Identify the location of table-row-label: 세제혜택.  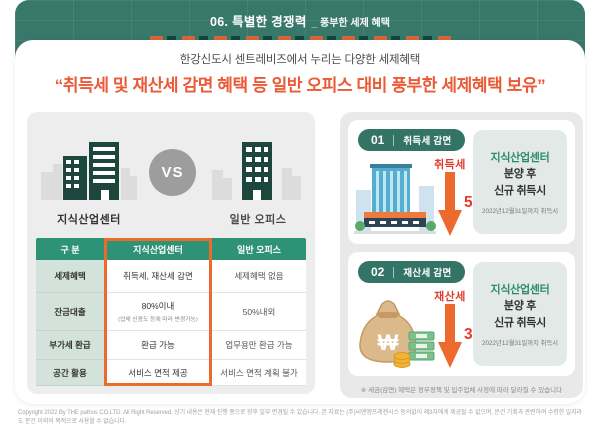
(70, 276).